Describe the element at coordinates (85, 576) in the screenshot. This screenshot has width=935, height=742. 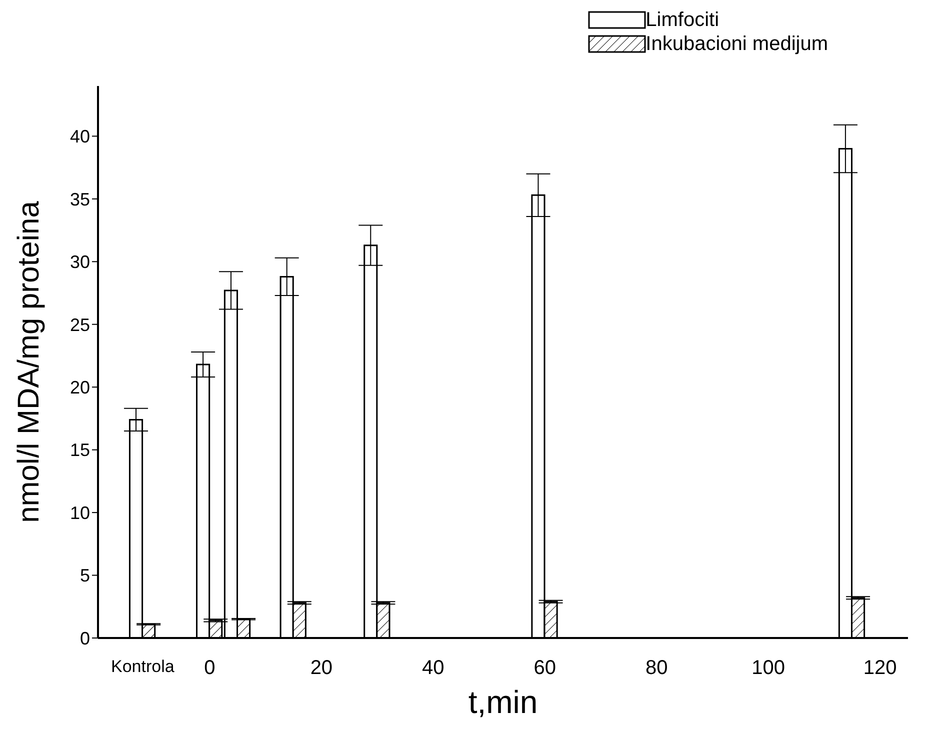
I see `y-tick-label: 5` at that location.